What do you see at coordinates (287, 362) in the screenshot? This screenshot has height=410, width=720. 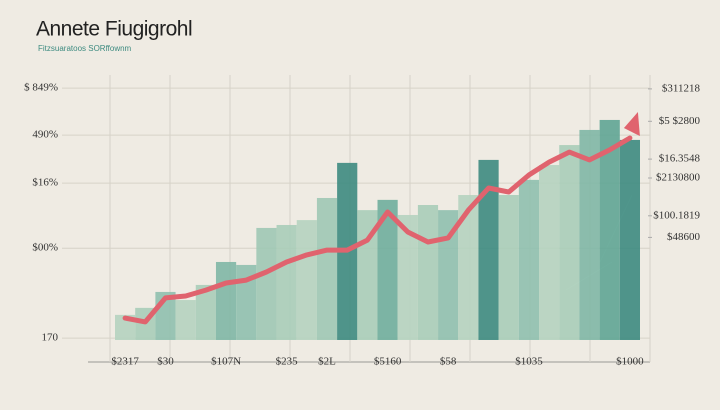 I see `x-tick-label: $235` at bounding box center [287, 362].